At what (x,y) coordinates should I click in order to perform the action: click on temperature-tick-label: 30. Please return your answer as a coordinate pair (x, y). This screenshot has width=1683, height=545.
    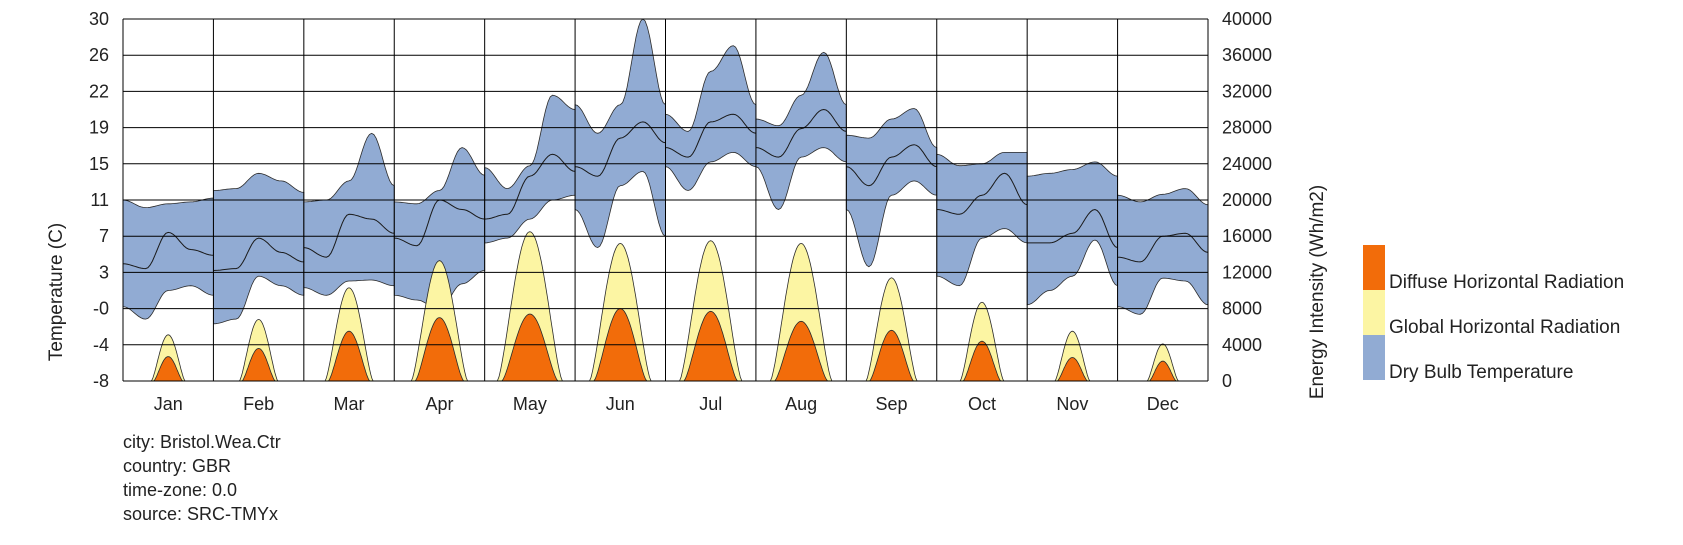
    Looking at the image, I should click on (99, 19).